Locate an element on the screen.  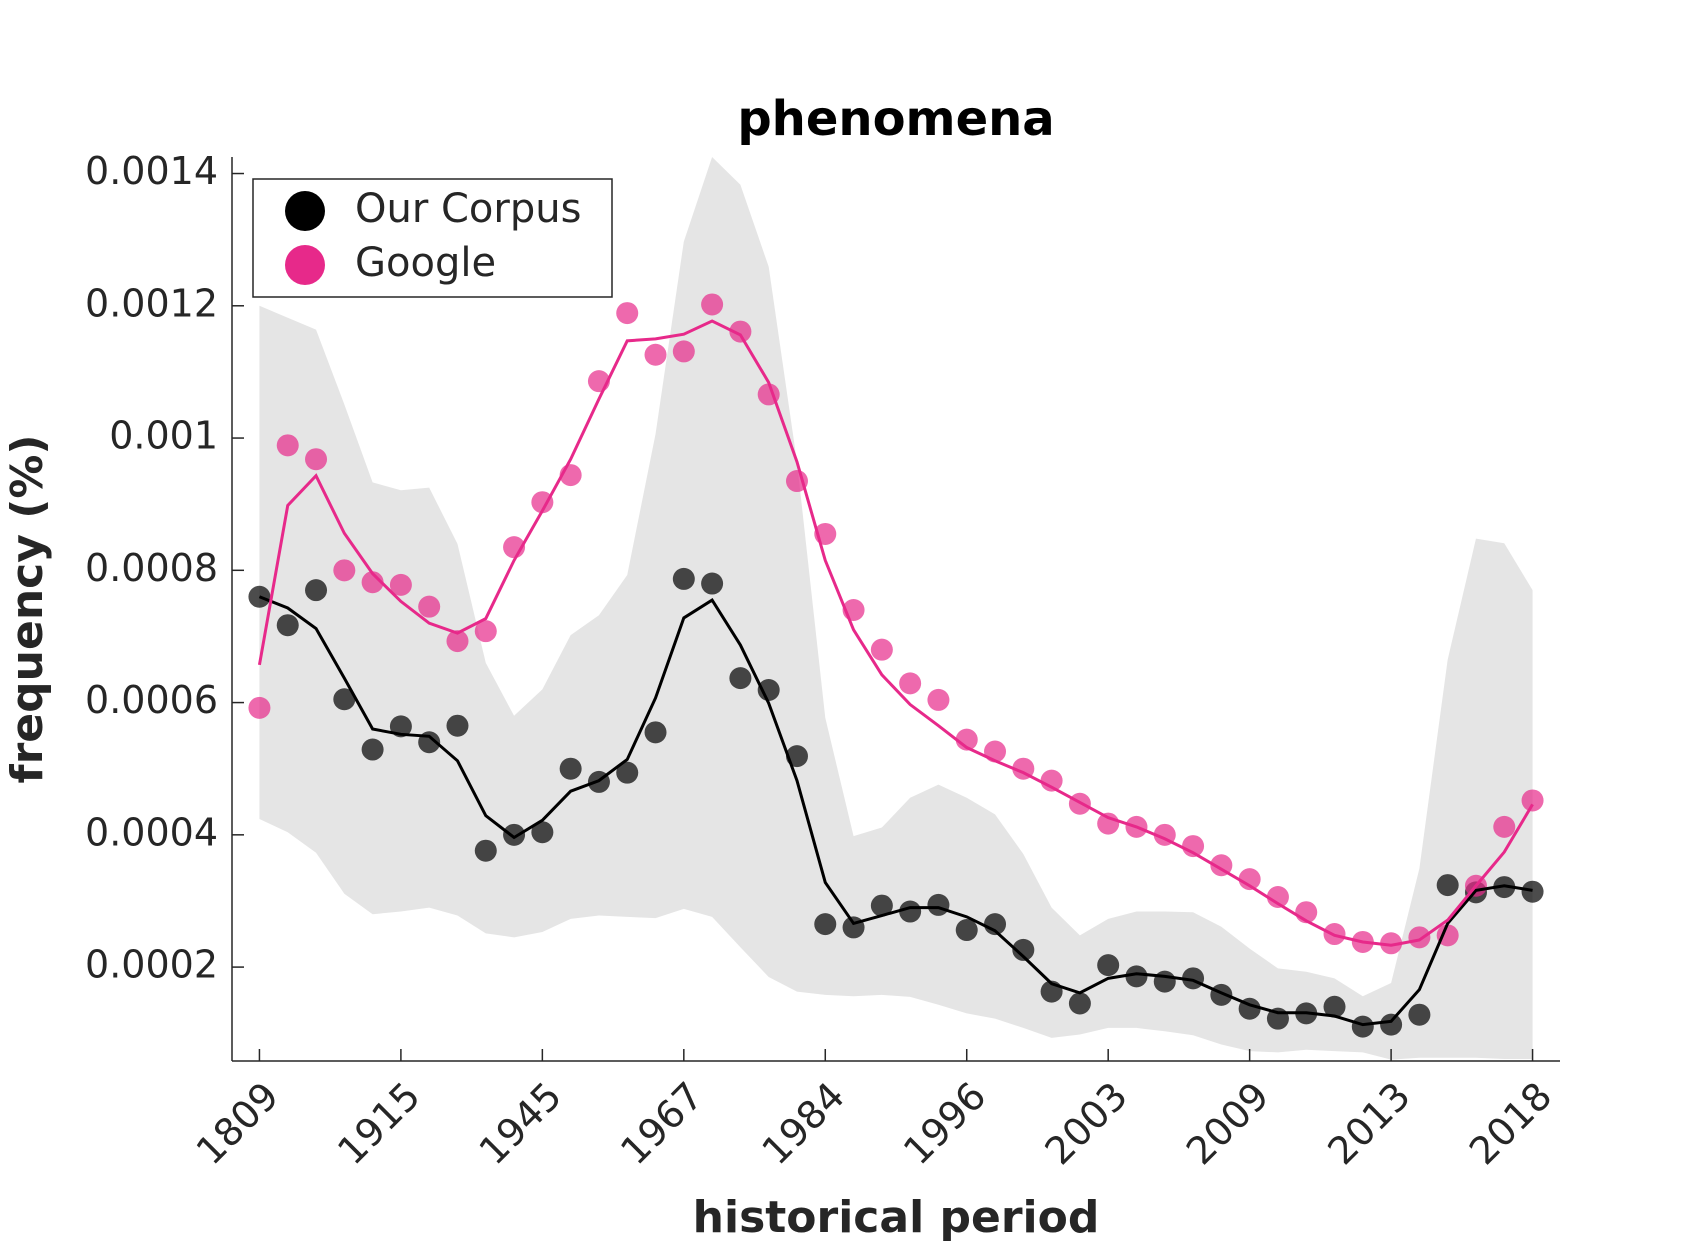
y-tick-label: 0.001 is located at coordinates (163, 436).